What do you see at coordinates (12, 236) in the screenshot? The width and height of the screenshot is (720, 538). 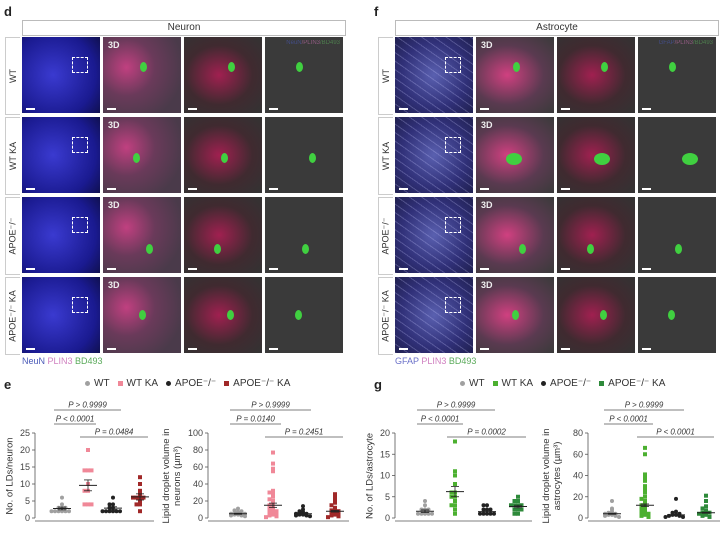 I see `row-label: APOE⁻/⁻` at bounding box center [12, 236].